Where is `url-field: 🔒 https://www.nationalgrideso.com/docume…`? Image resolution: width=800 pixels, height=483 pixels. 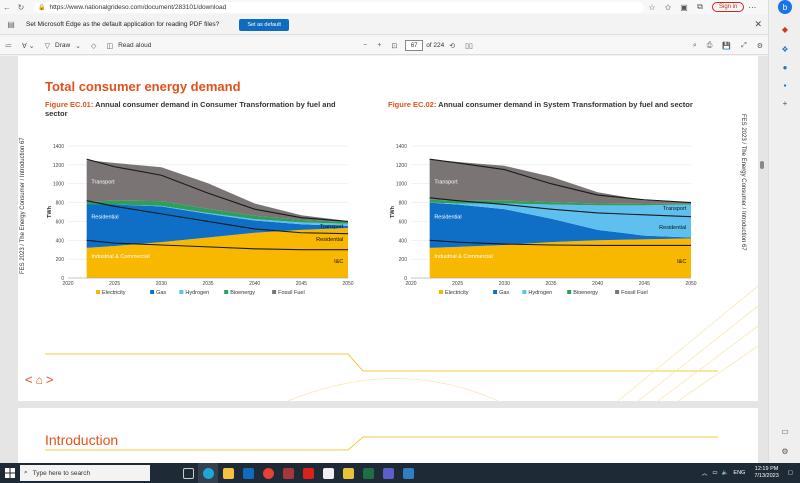
url-field: 🔒 https://www.nationalgrideso.com/docume… is located at coordinates (339, 7).